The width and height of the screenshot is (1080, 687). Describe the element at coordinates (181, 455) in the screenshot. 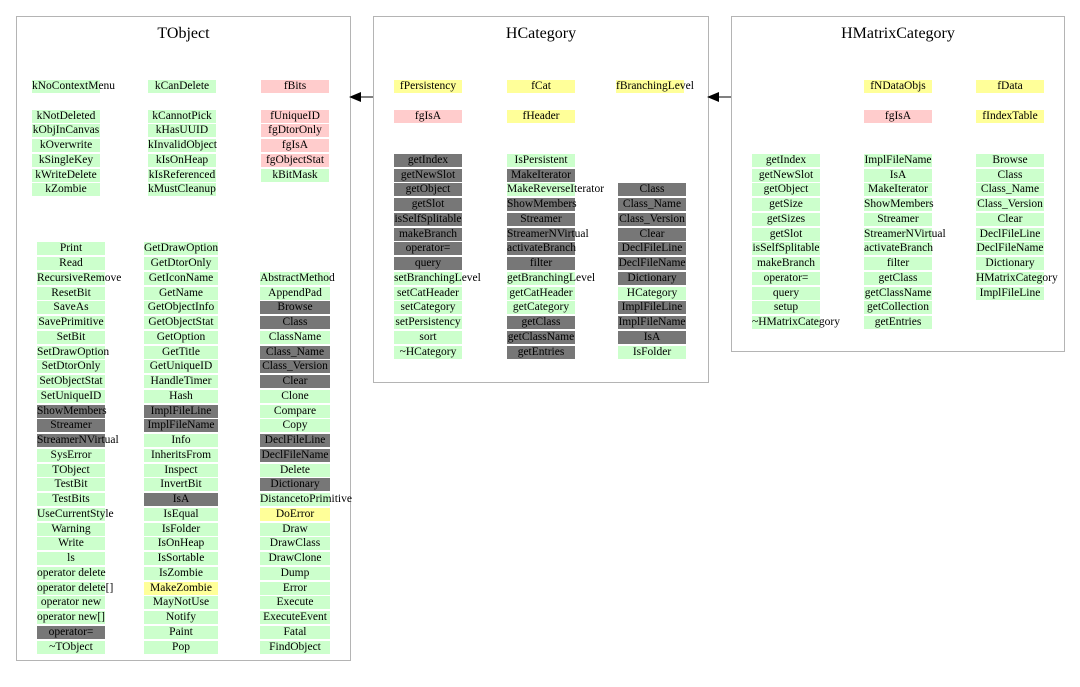

I see `member-entry: InheritsFrom` at that location.